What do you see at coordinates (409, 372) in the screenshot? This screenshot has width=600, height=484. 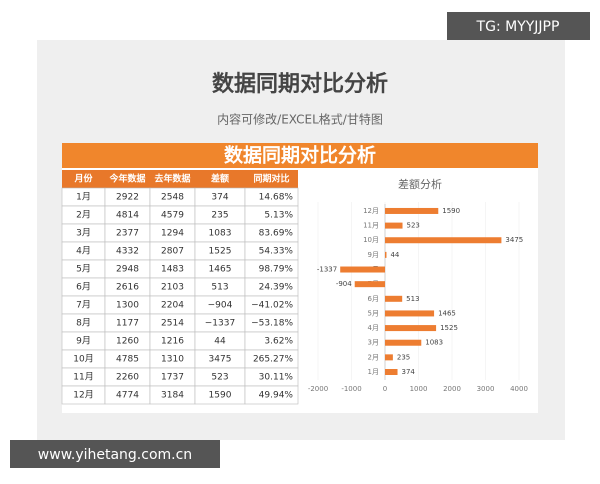 I see `data-label: 374` at bounding box center [409, 372].